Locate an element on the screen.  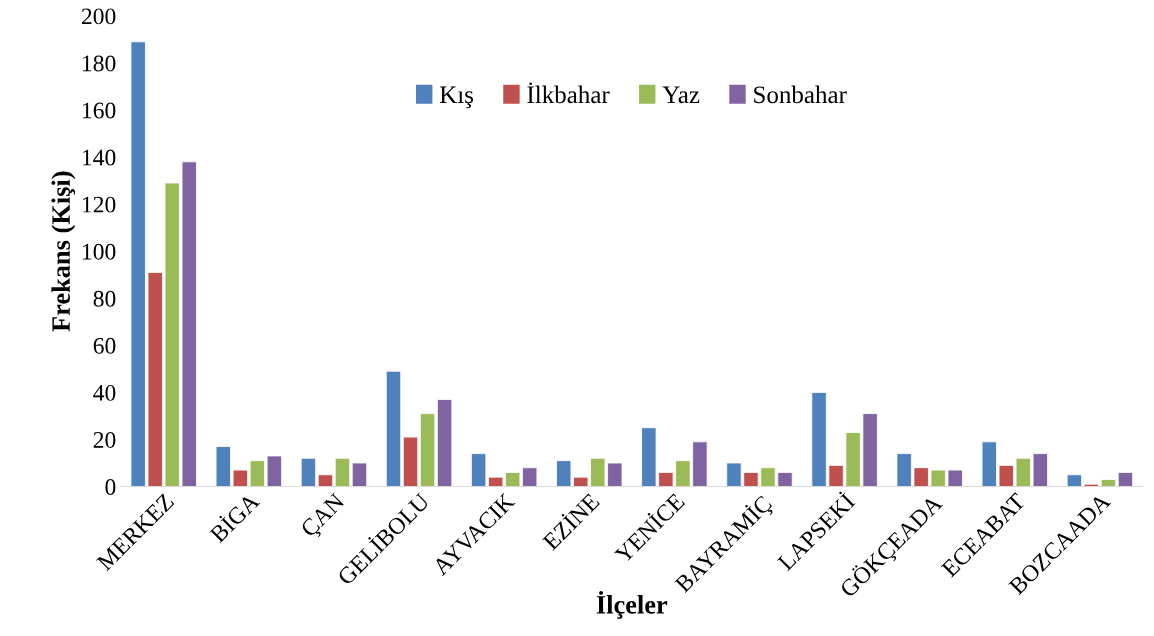
y-tick-label: 40 is located at coordinates (104, 392).